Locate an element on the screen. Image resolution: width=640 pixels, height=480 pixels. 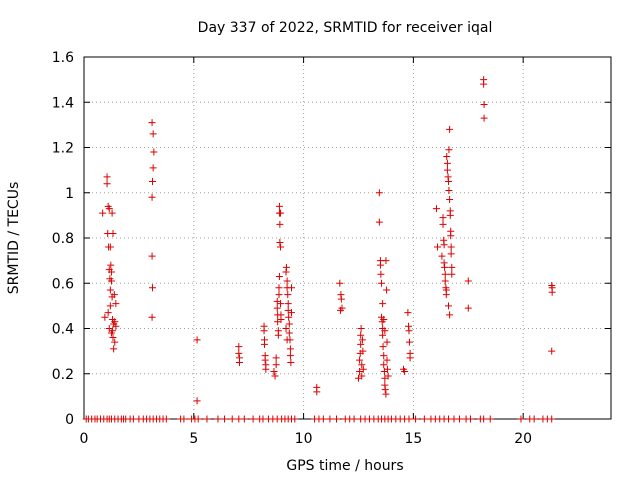
x-tick-label: 15 is located at coordinates (413, 439).